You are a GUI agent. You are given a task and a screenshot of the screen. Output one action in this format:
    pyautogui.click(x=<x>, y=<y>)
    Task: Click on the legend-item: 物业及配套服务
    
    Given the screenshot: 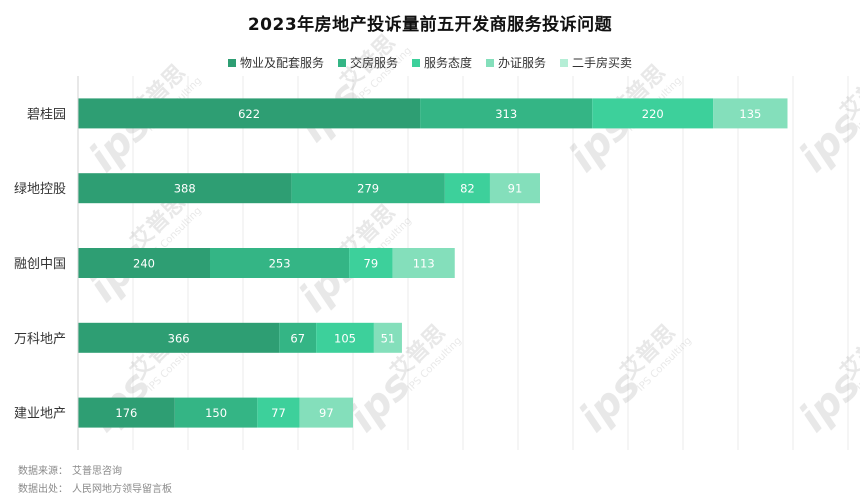 What is the action you would take?
    pyautogui.click(x=275, y=62)
    